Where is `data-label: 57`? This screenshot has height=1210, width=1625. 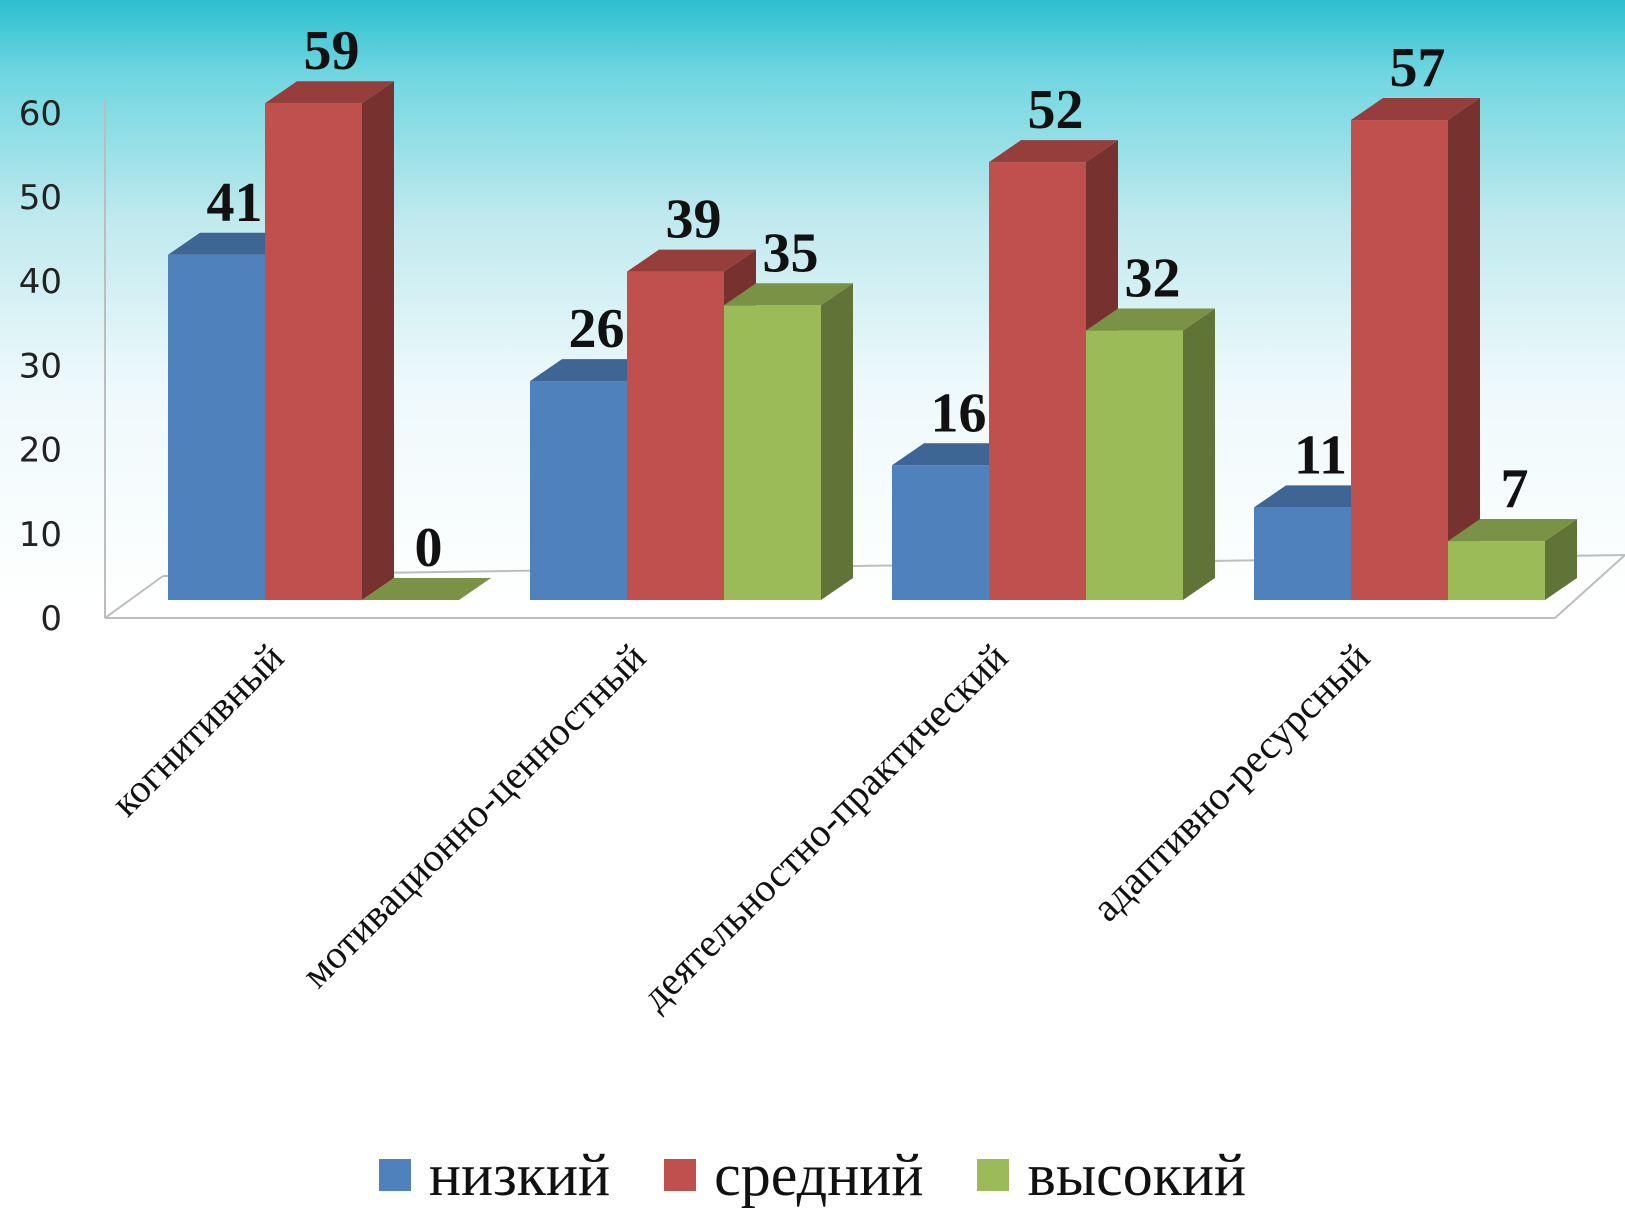 data-label: 57 is located at coordinates (1418, 68).